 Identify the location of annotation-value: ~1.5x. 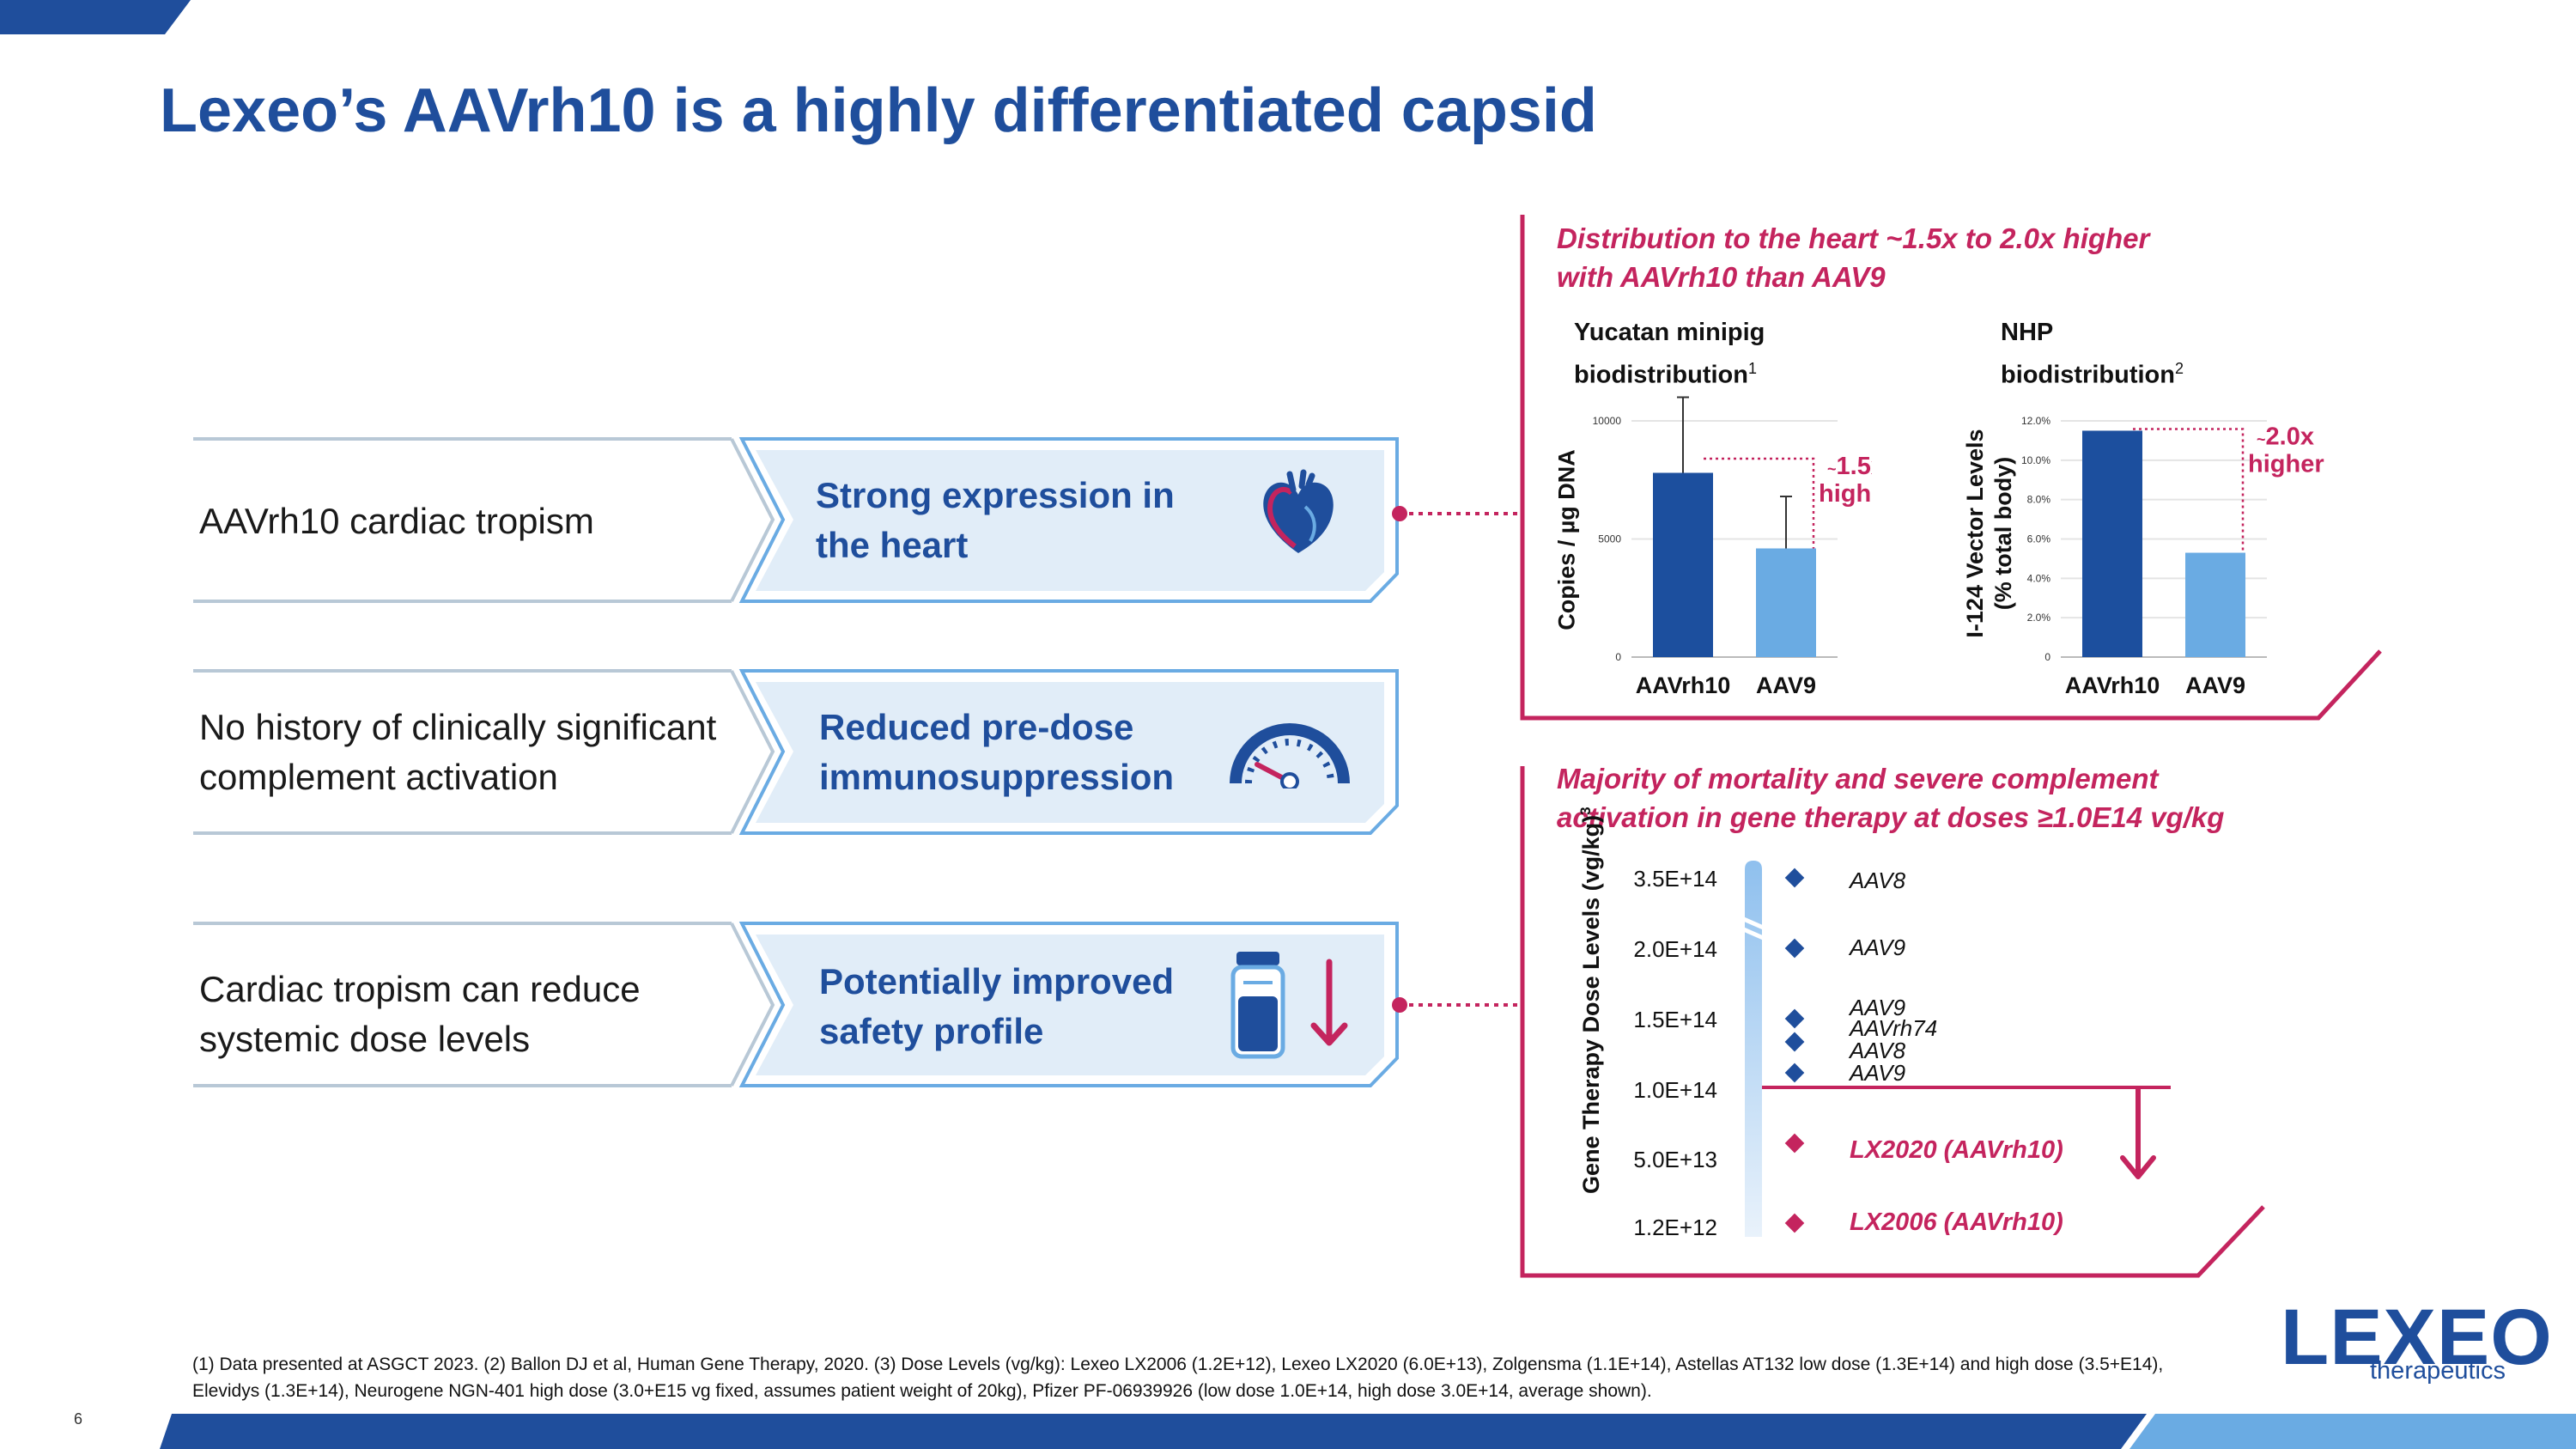
(1850, 466).